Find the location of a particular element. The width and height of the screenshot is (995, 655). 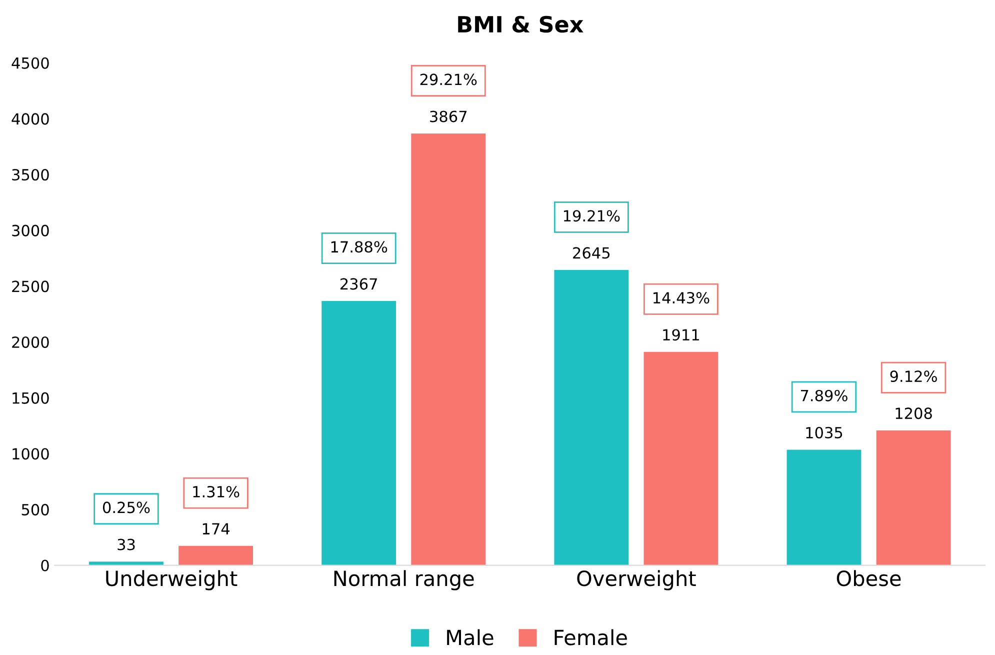

y-tick-label: 2000 is located at coordinates (30, 342).